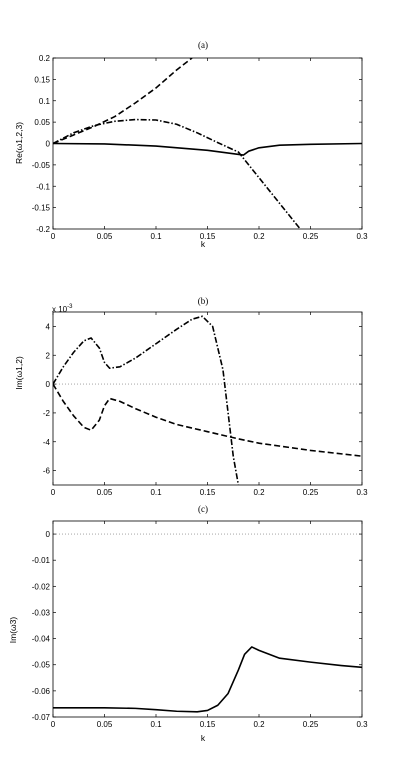 The image size is (401, 775). Describe the element at coordinates (70, 307) in the screenshot. I see `panel-b-exponent-power: -3` at that location.